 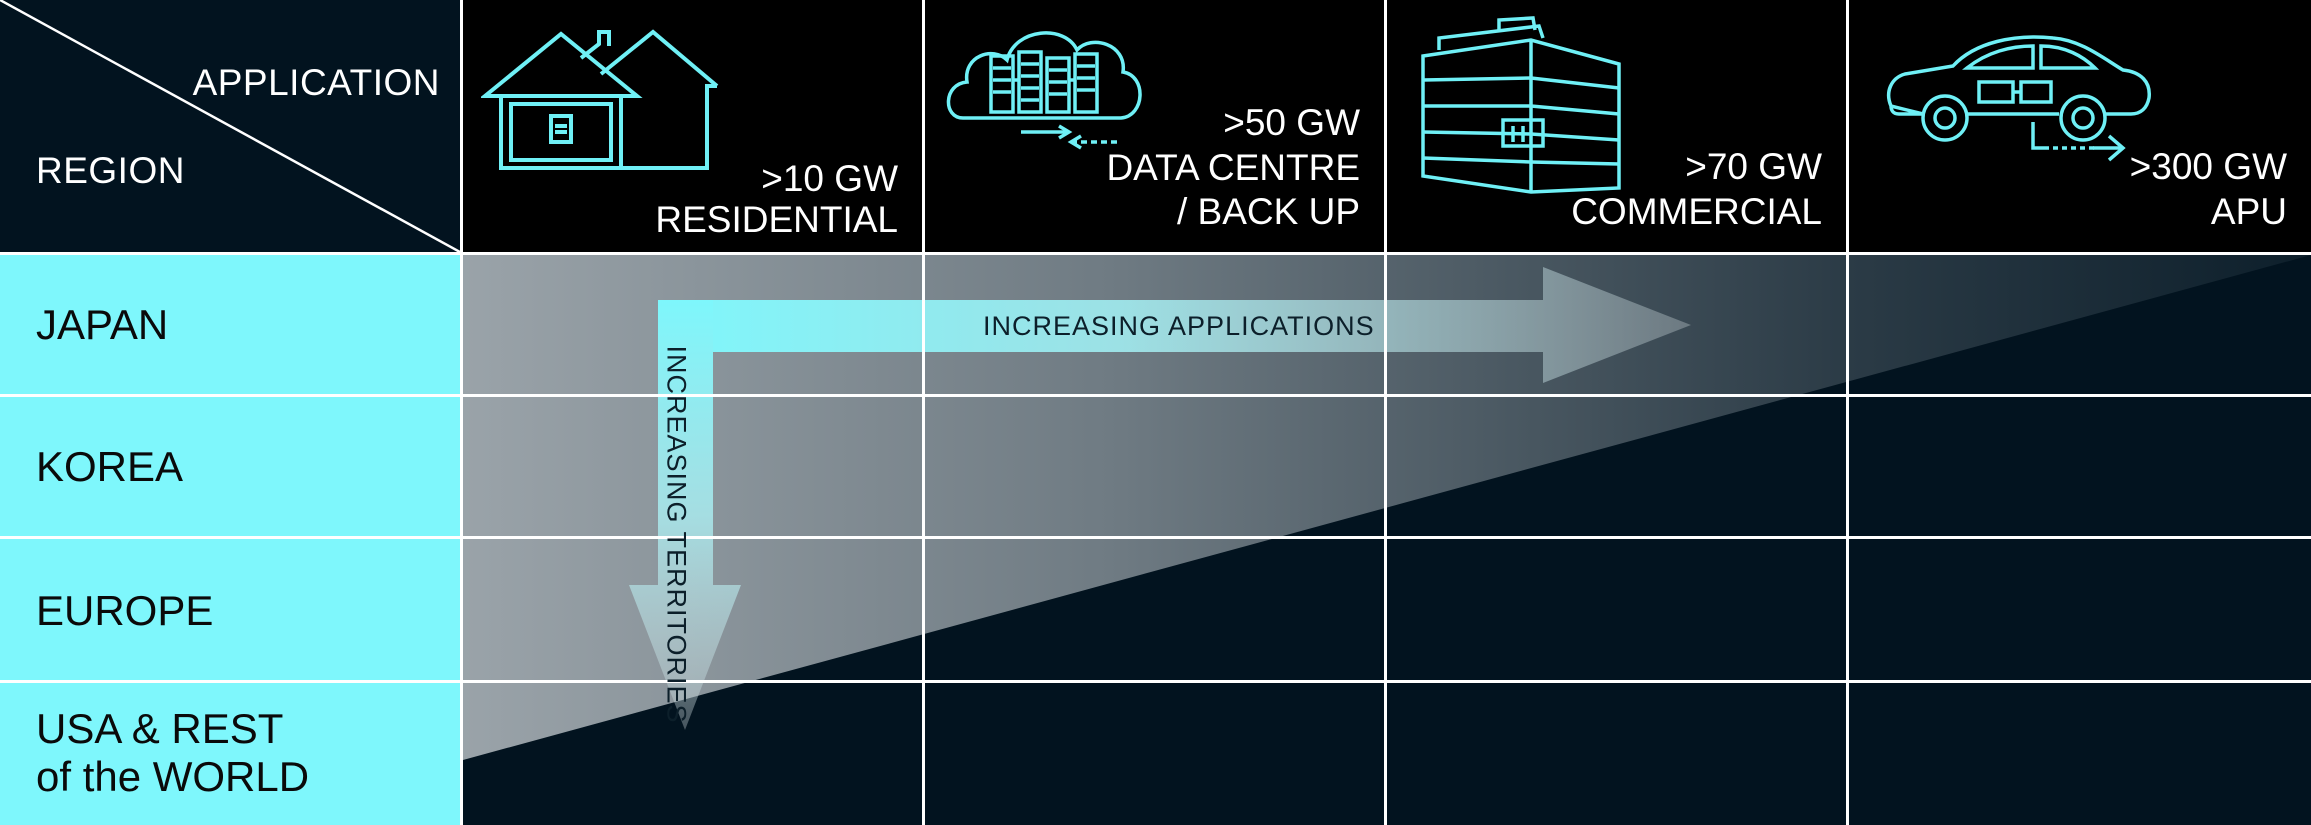 What do you see at coordinates (1696, 211) in the screenshot?
I see `app-name-line: COMMERCIAL` at bounding box center [1696, 211].